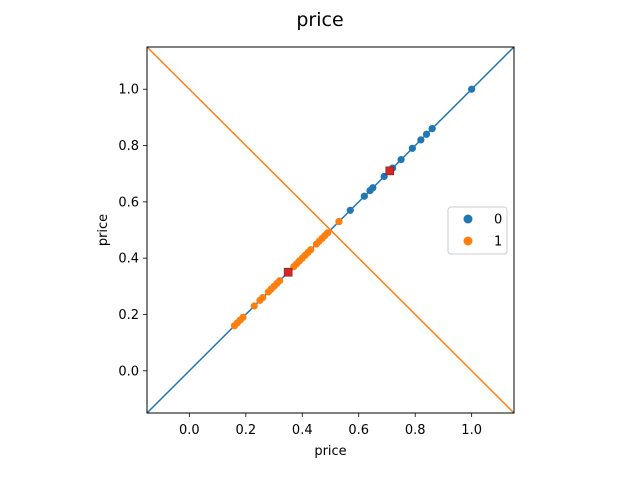 This screenshot has width=640, height=480. What do you see at coordinates (128, 315) in the screenshot?
I see `y-tick-label-1: 0.2` at bounding box center [128, 315].